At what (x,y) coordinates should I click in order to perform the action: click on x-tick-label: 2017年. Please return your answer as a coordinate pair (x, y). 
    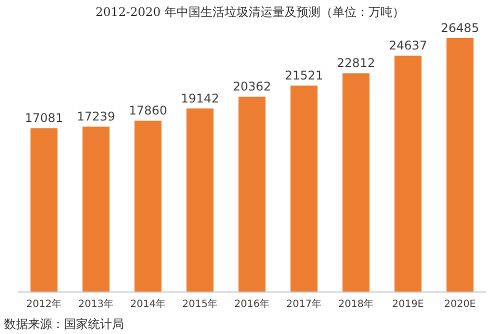
    Looking at the image, I should click on (304, 304).